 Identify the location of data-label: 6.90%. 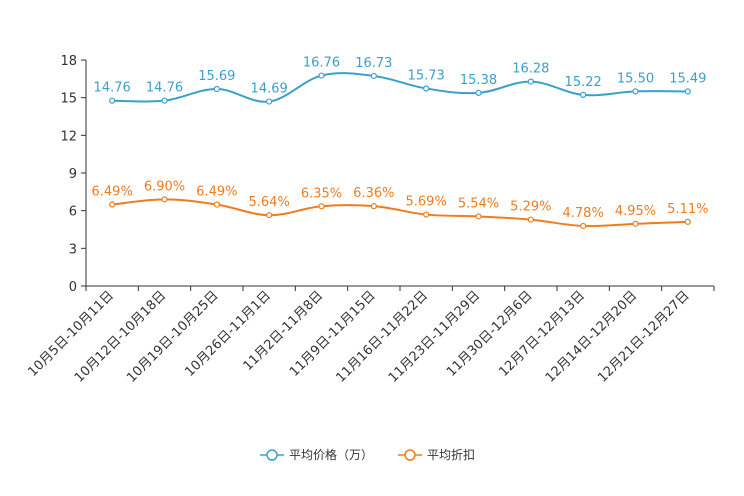
(164, 186).